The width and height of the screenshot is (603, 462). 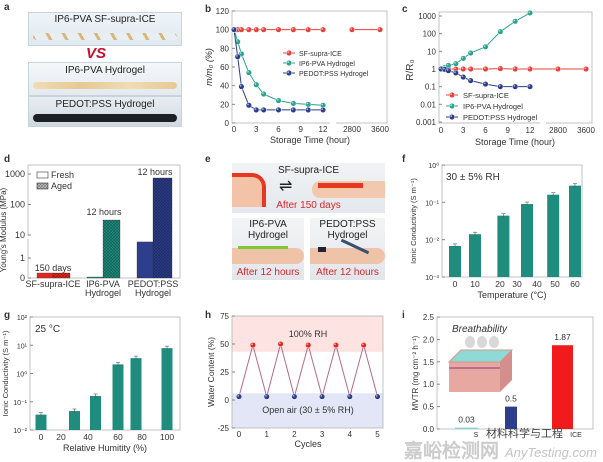 I want to click on y-tick-label: 25, so click(x=224, y=372).